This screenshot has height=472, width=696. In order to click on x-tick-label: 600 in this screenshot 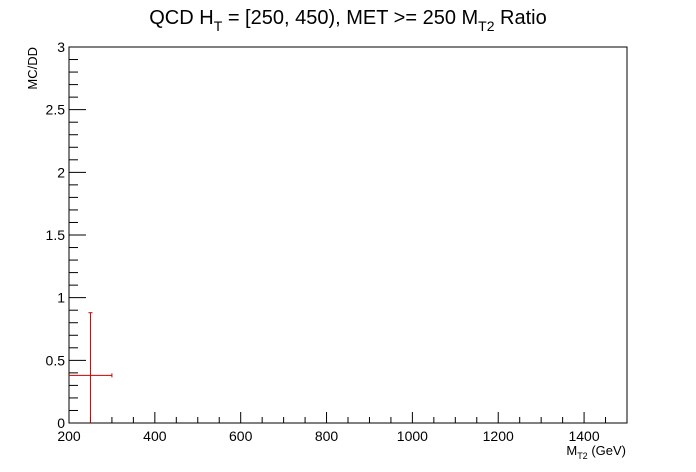, I will do `click(241, 436)`.